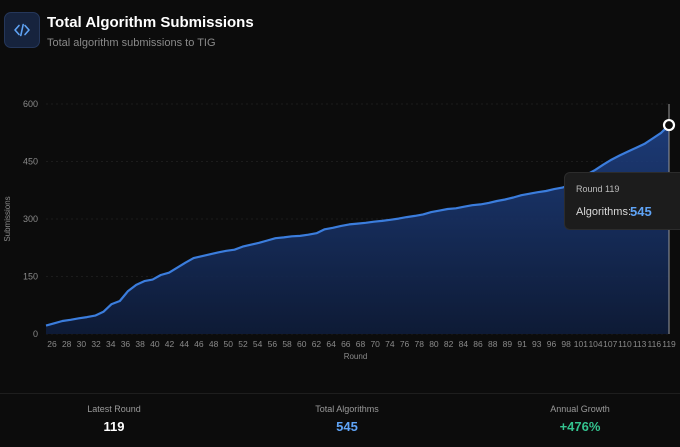  Describe the element at coordinates (595, 344) in the screenshot. I see `x-tick-label: 104` at that location.